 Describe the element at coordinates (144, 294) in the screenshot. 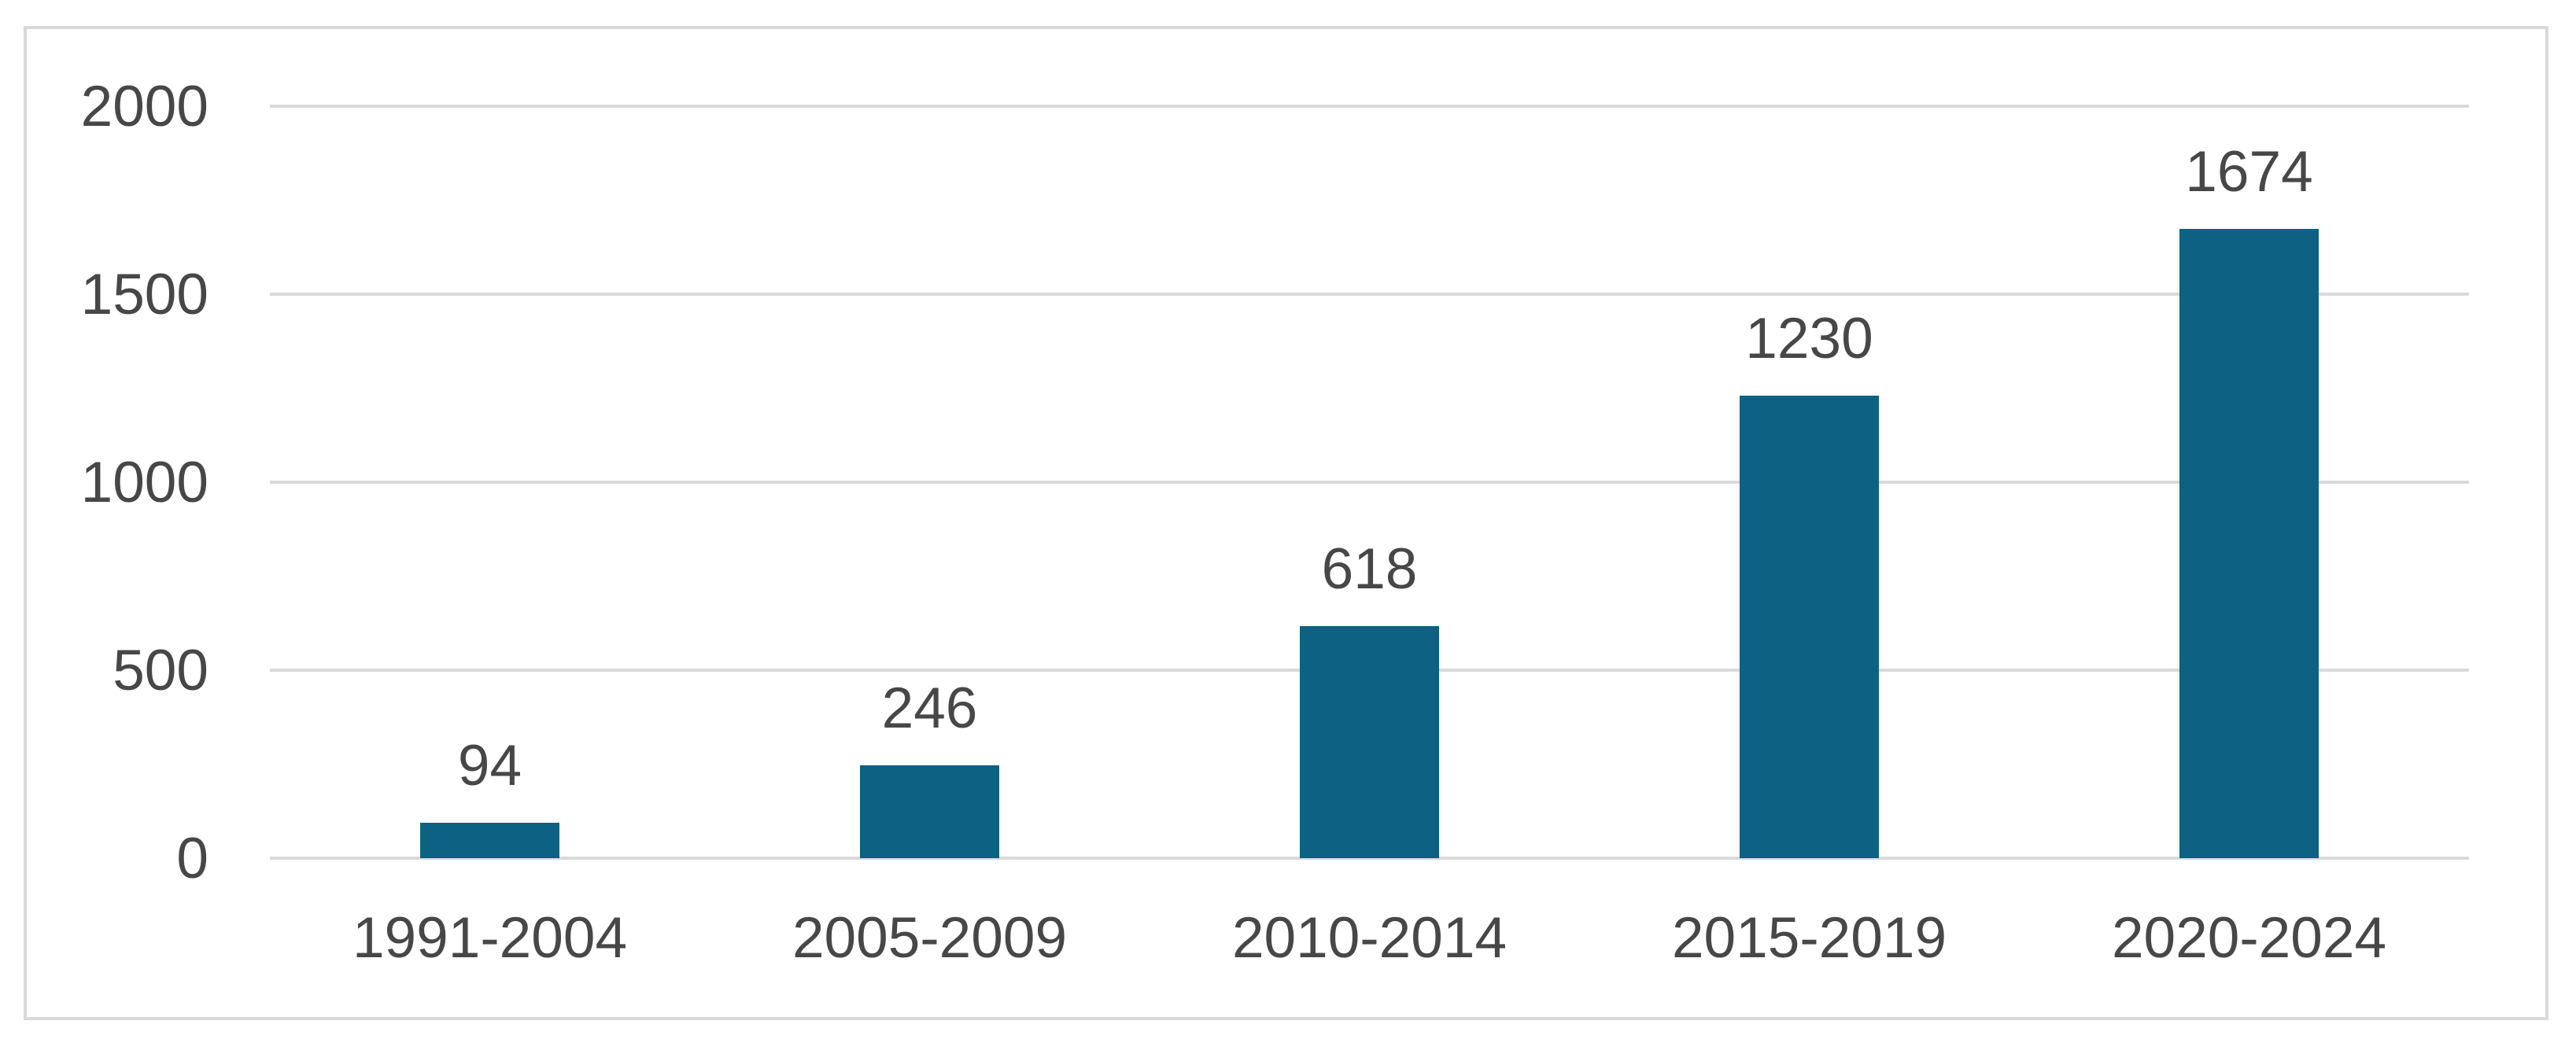

I see `y-axis-tick-label: 1500` at that location.